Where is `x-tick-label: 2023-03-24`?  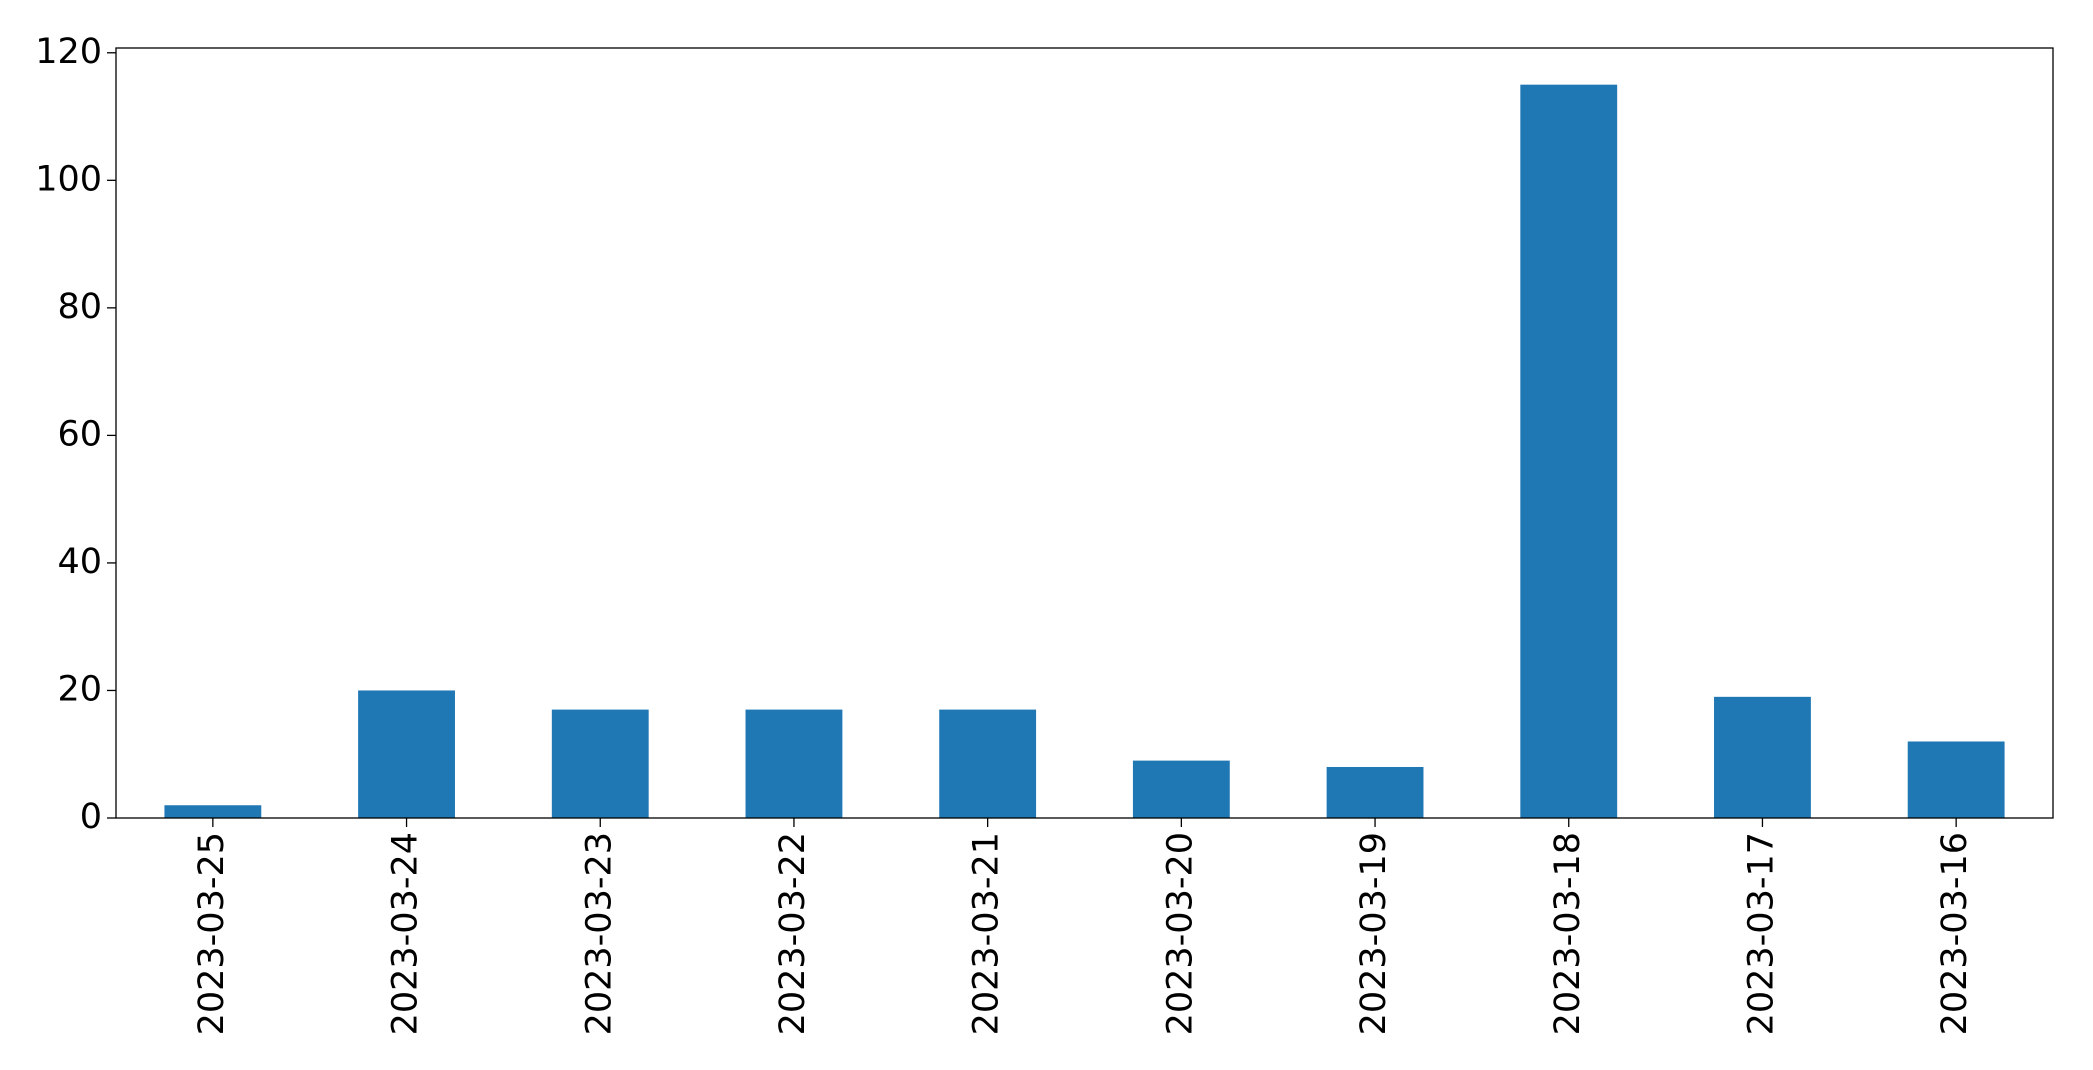
x-tick-label: 2023-03-24 is located at coordinates (406, 933).